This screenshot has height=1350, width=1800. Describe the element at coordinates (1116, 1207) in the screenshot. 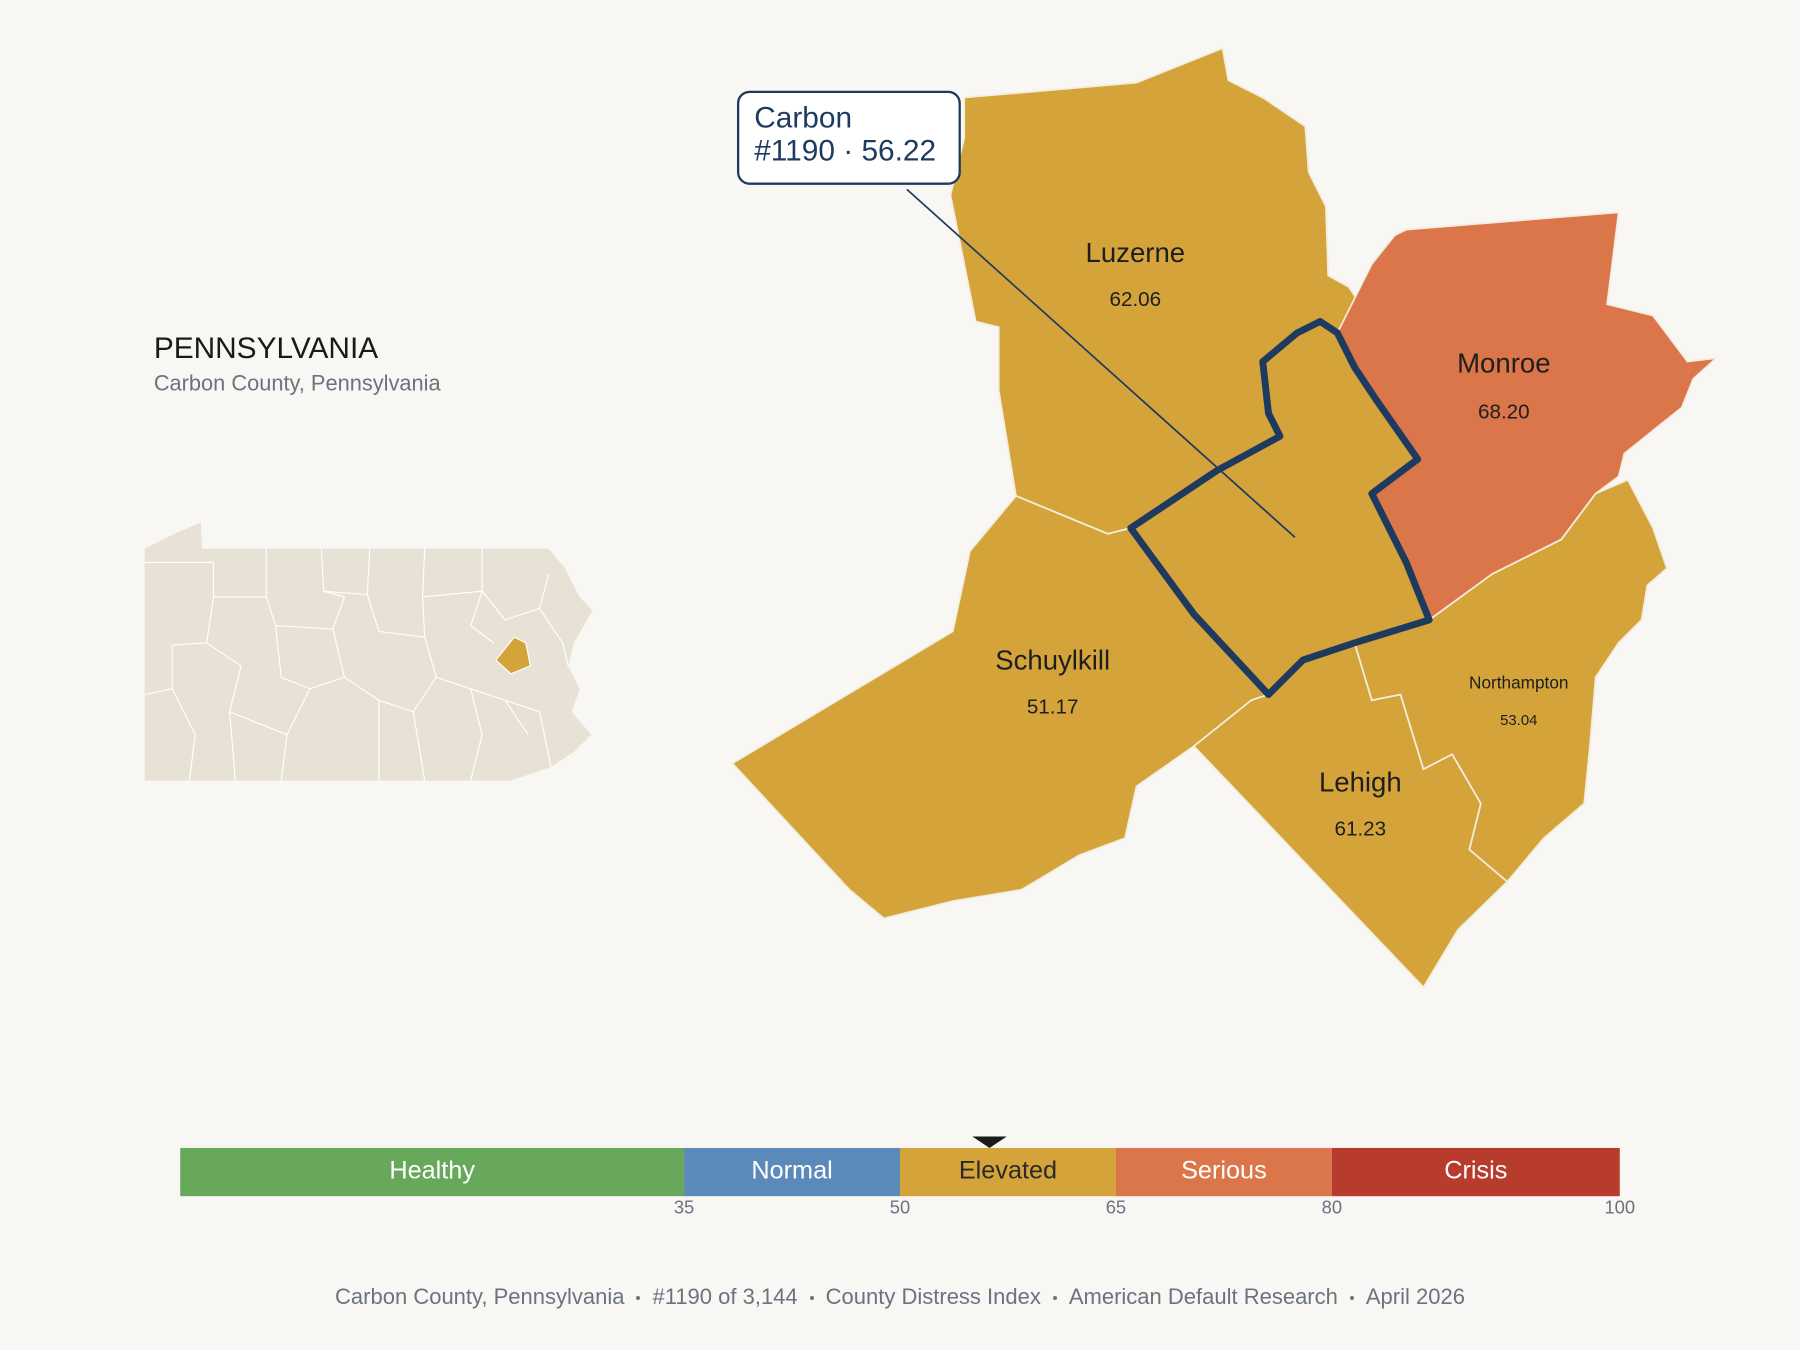

I see `legend-tick-label: 65` at that location.